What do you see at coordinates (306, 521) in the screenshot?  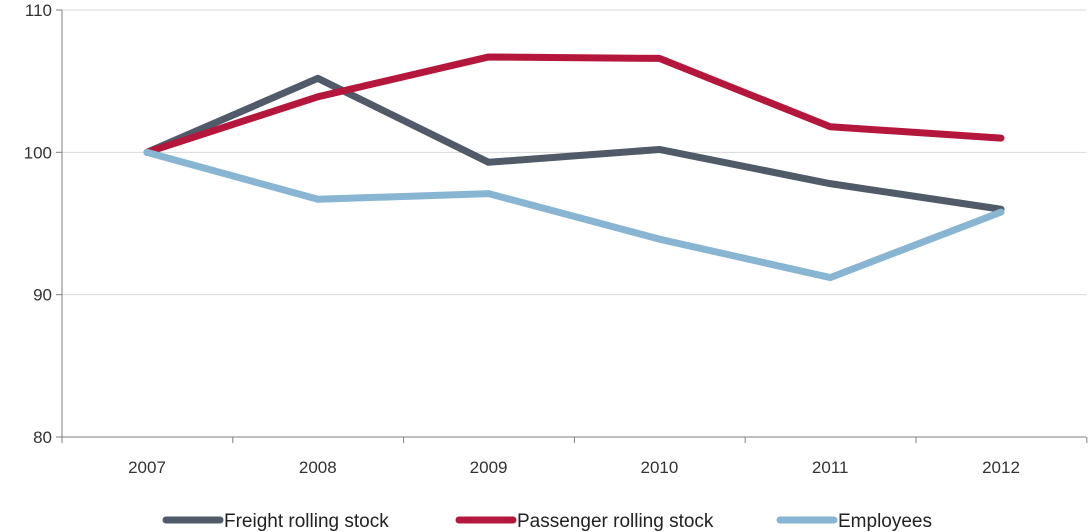 I see `legend-label: Freight rolling stock` at bounding box center [306, 521].